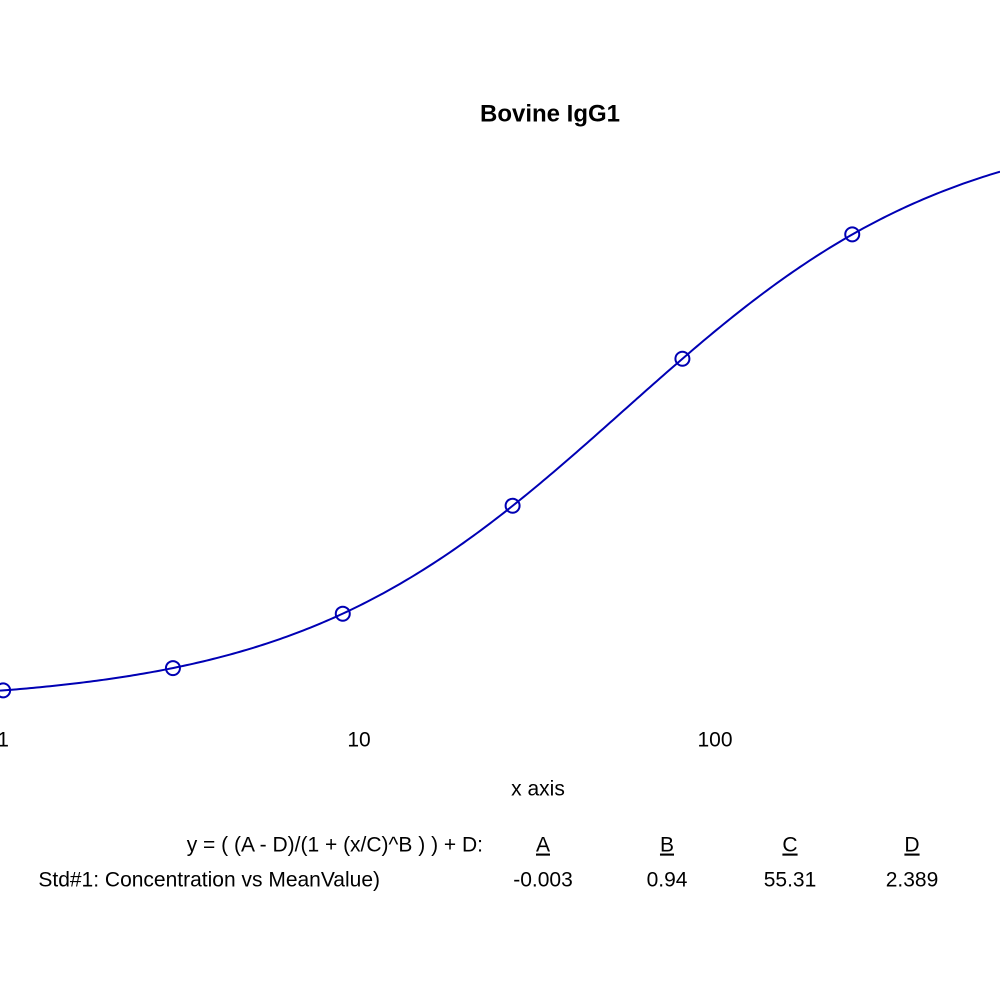 The image size is (1000, 1000). I want to click on param-name: D, so click(911, 845).